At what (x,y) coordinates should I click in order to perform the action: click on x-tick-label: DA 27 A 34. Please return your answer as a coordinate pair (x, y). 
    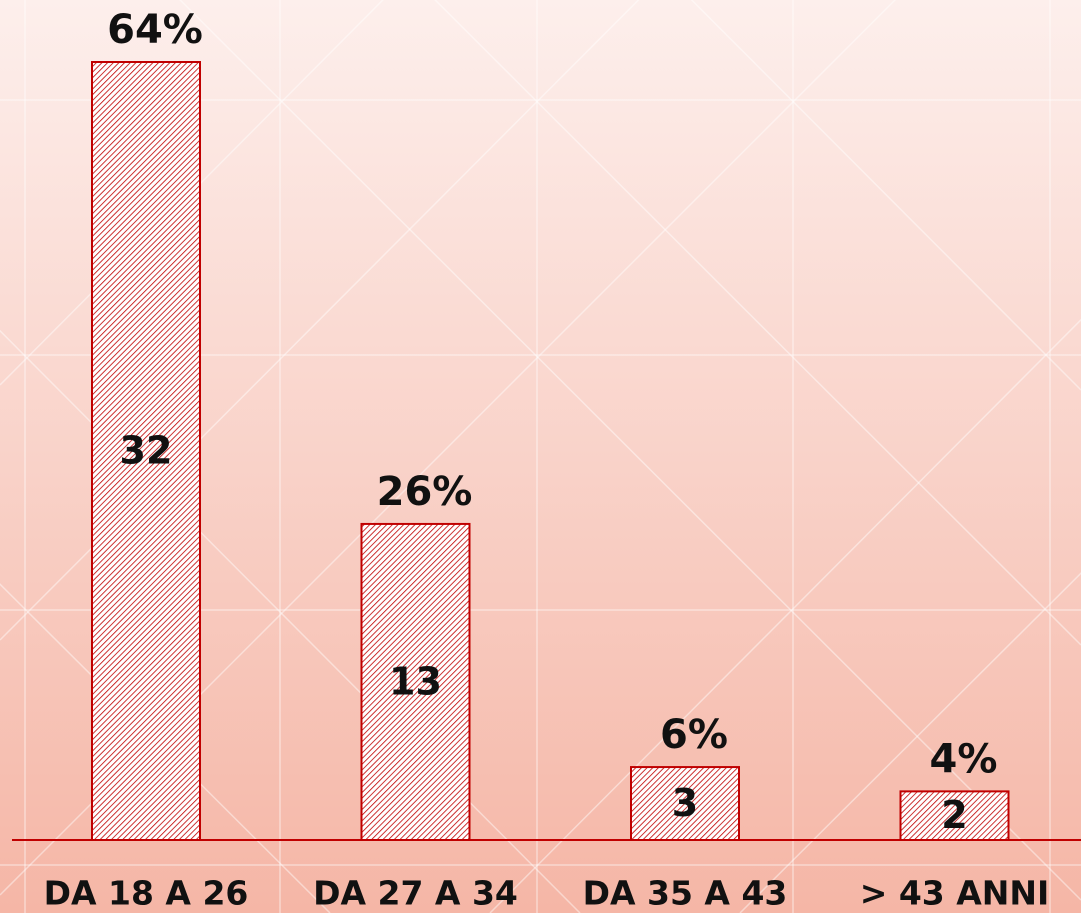
    Looking at the image, I should click on (415, 893).